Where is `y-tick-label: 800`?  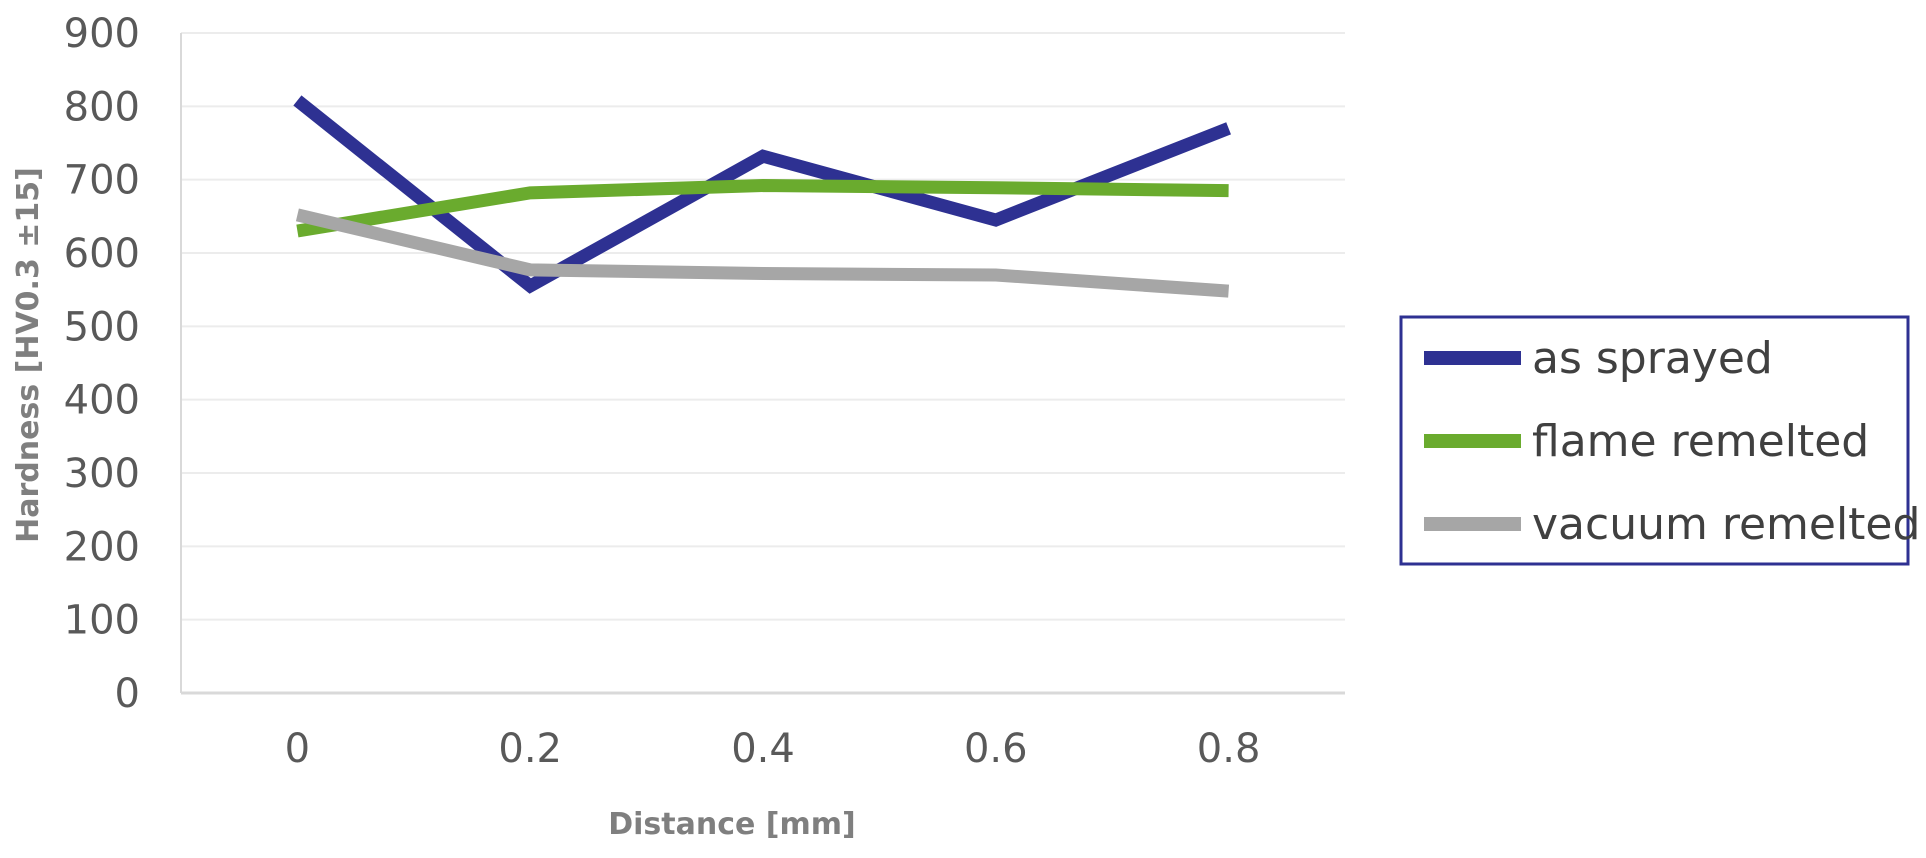
y-tick-label: 800 is located at coordinates (102, 107).